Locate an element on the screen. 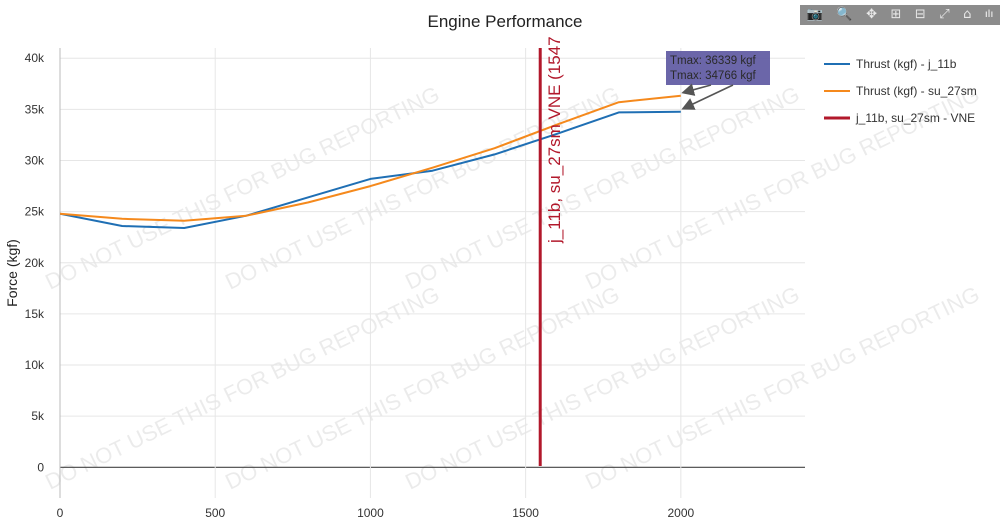 This screenshot has height=530, width=1000. y-tick-label: 10k is located at coordinates (35, 365).